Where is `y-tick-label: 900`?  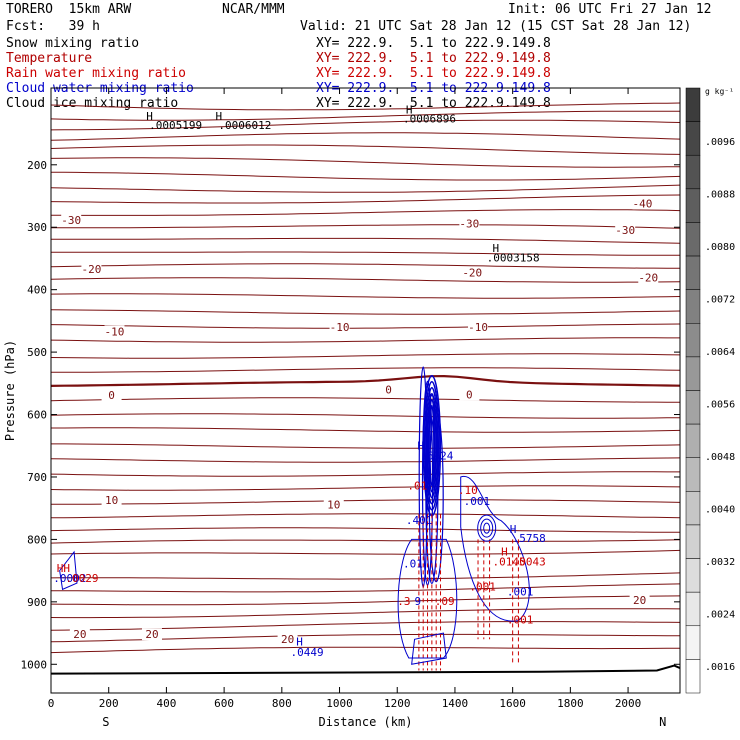
y-tick-label: 900 is located at coordinates (37, 602).